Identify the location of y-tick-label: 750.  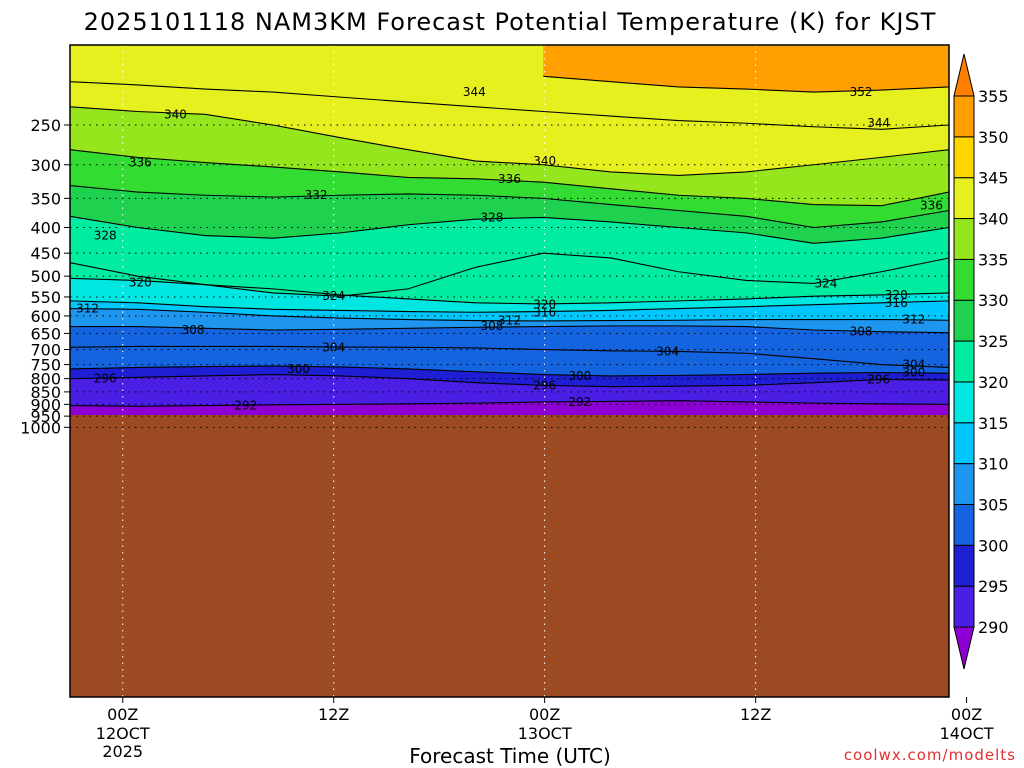
(45, 365).